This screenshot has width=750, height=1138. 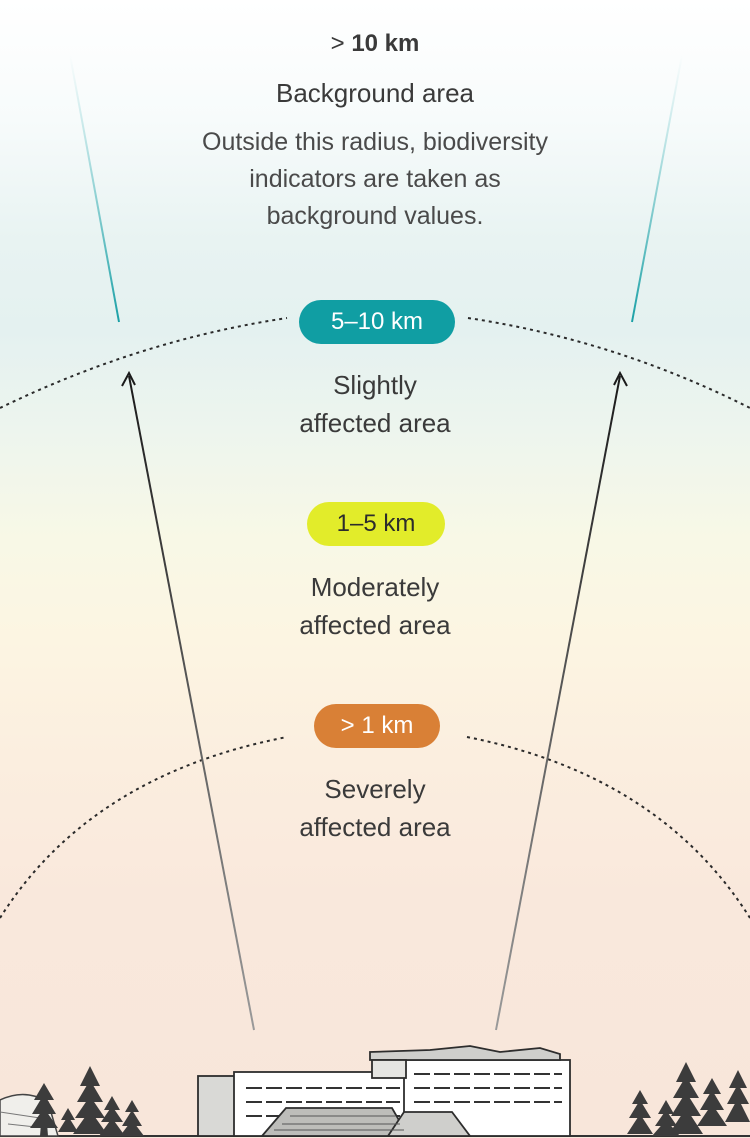 What do you see at coordinates (375, 606) in the screenshot?
I see `zone-title-moderate: Moderately affected area` at bounding box center [375, 606].